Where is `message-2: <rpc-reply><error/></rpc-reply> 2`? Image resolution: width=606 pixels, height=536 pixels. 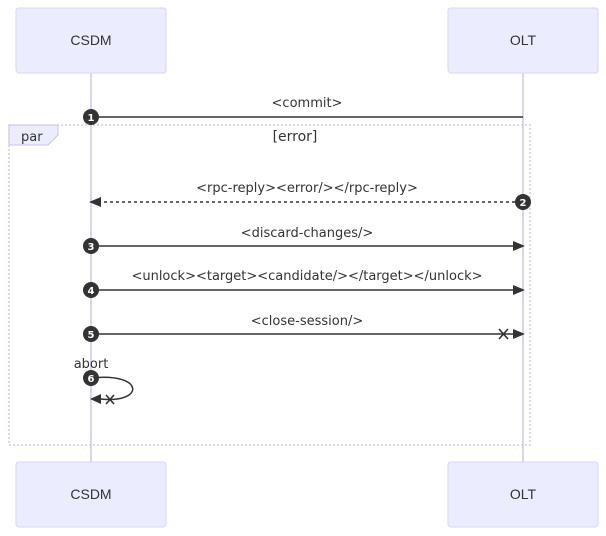
message-2: <rpc-reply><error/></rpc-reply> 2 is located at coordinates (310, 195).